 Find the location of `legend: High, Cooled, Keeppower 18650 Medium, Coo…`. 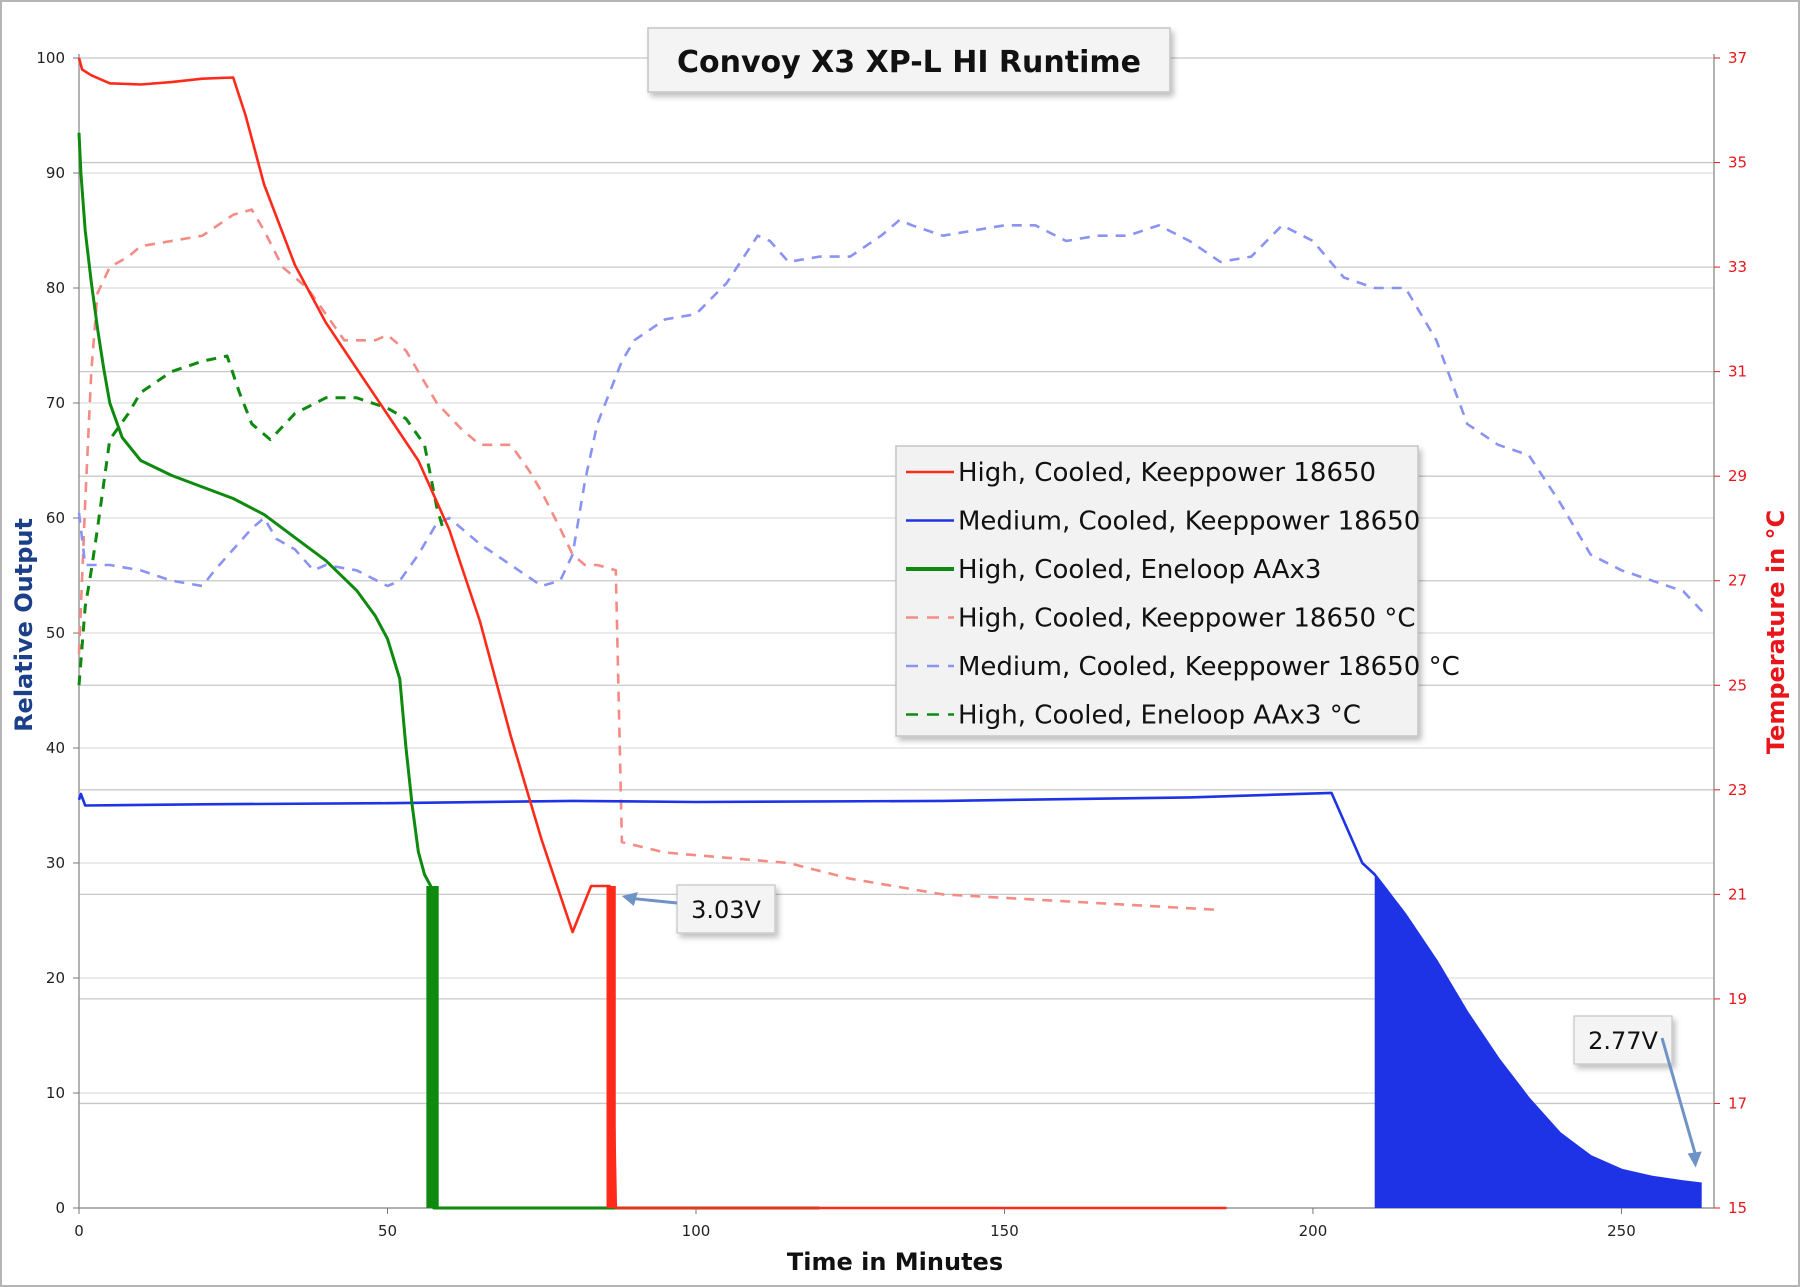

legend: High, Cooled, Keeppower 18650 Medium, Coo… is located at coordinates (1177, 591).